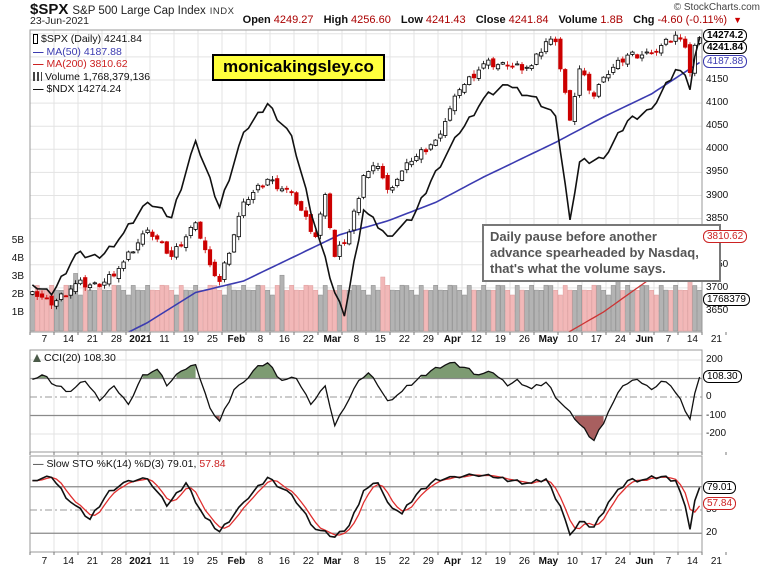 This screenshot has width=768, height=577. What do you see at coordinates (726, 299) in the screenshot?
I see `volume-last-label: 1768379` at bounding box center [726, 299].